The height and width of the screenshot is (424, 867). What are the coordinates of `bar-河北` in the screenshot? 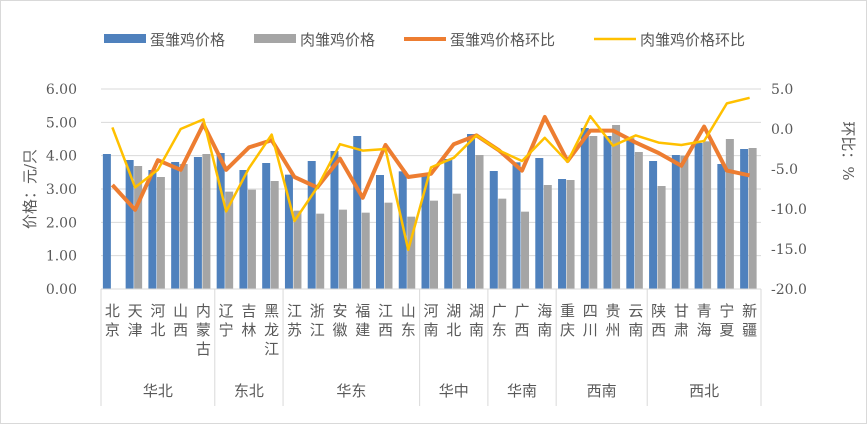 It's located at (160, 233).